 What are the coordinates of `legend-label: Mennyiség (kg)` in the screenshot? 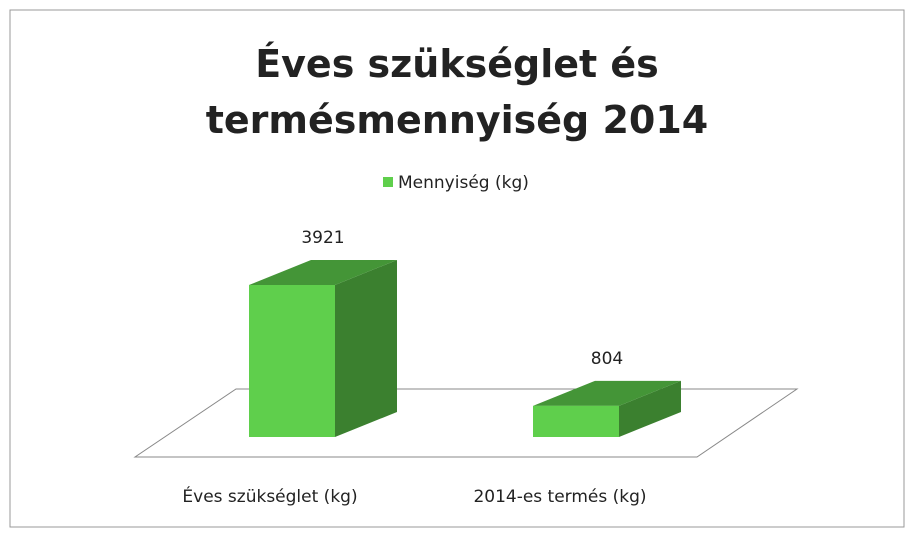 It's located at (463, 183).